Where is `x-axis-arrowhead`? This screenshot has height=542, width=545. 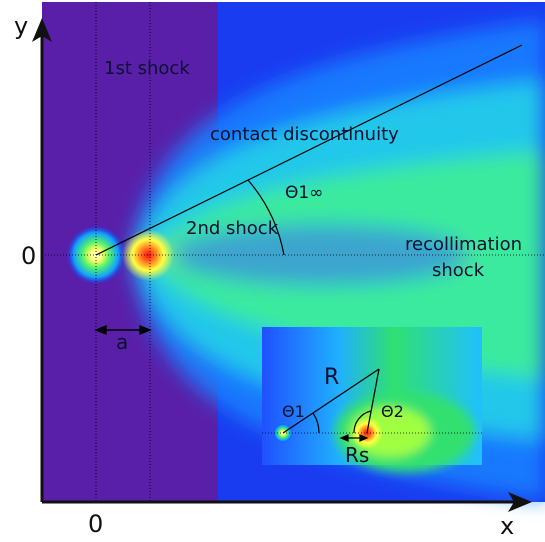
x-axis-arrowhead is located at coordinates (520, 502).